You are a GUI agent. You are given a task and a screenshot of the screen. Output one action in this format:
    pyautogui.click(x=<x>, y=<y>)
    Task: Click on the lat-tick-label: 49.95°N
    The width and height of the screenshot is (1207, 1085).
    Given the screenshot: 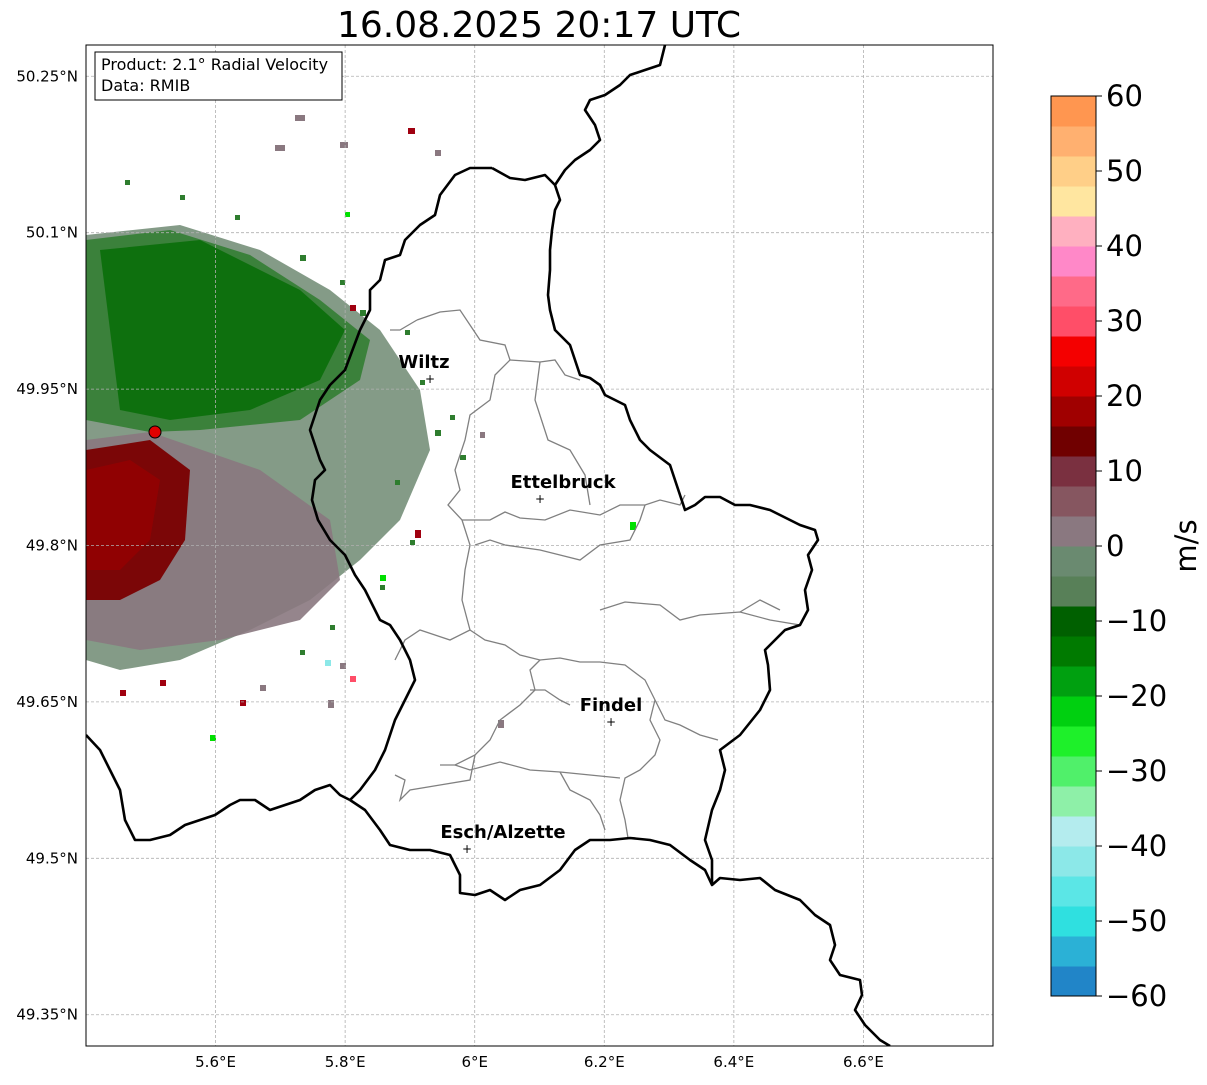 What is the action you would take?
    pyautogui.click(x=47, y=389)
    